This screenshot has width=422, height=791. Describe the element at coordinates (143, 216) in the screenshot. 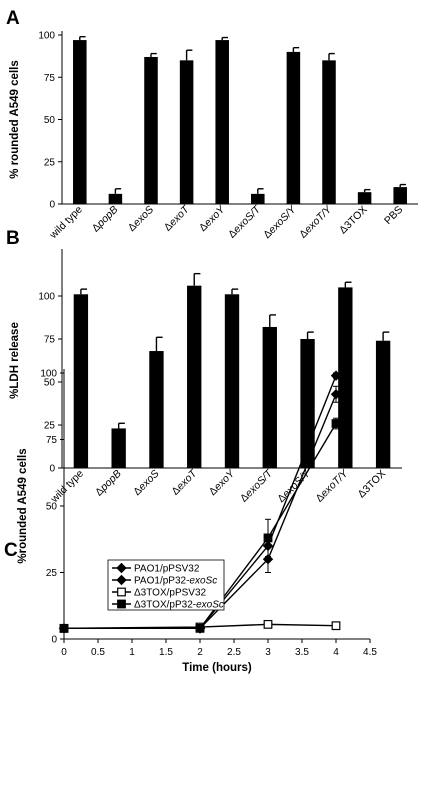

I see `label-part: exoS` at that location.